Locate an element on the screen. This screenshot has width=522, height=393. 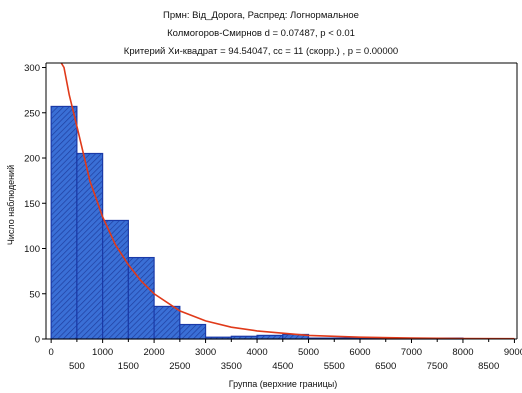
chart-title-line-2: Колмогоров-Смирнов d = 0.07487, p < 0.01 is located at coordinates (261, 33).